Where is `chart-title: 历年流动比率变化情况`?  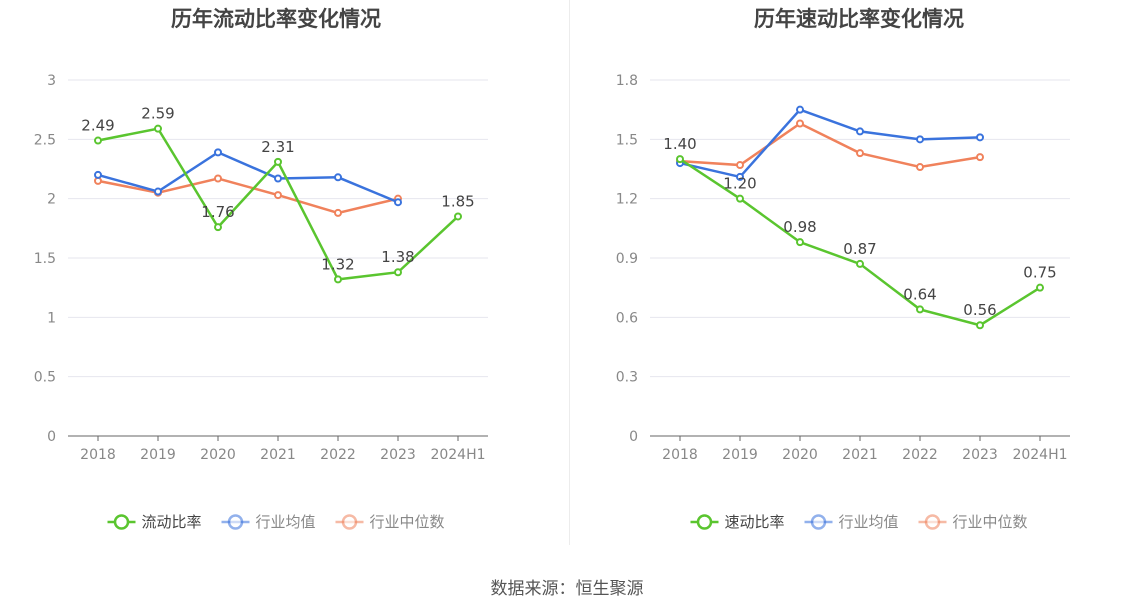 chart-title: 历年流动比率变化情况 is located at coordinates (276, 19).